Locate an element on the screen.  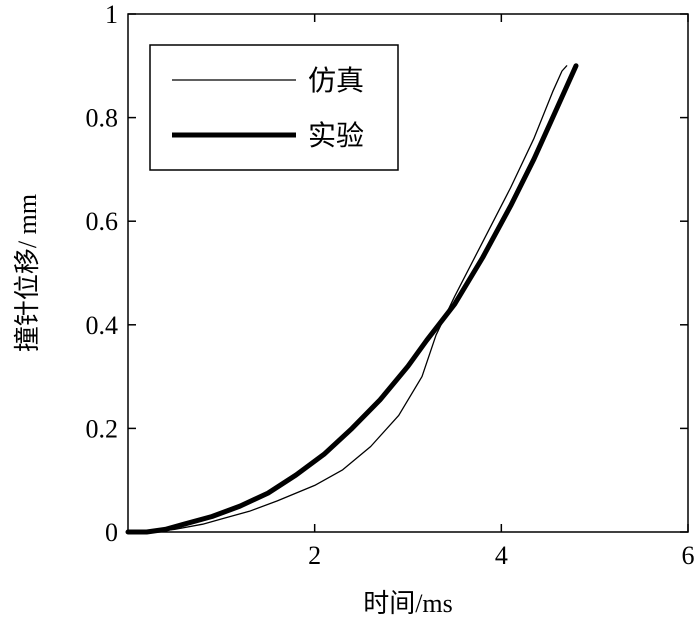
y-tick-label: 0 is located at coordinates (111, 532).